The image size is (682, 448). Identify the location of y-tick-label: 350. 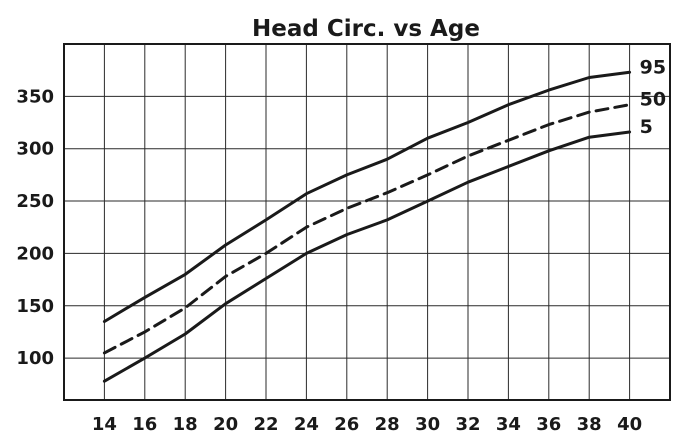
(35, 96).